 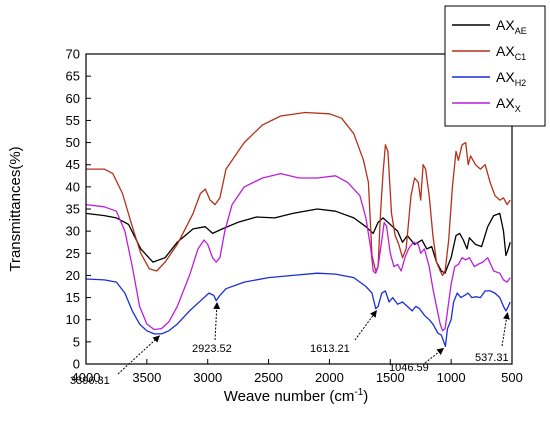 I want to click on y-tick-label: 45, so click(x=73, y=164).